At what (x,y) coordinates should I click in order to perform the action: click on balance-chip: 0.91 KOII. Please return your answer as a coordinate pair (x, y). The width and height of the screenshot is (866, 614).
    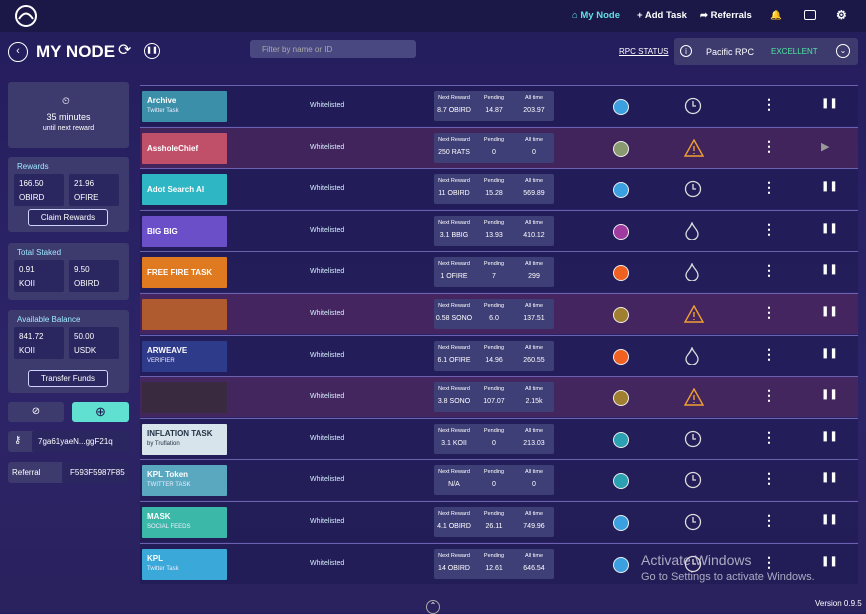
    Looking at the image, I should click on (39, 276).